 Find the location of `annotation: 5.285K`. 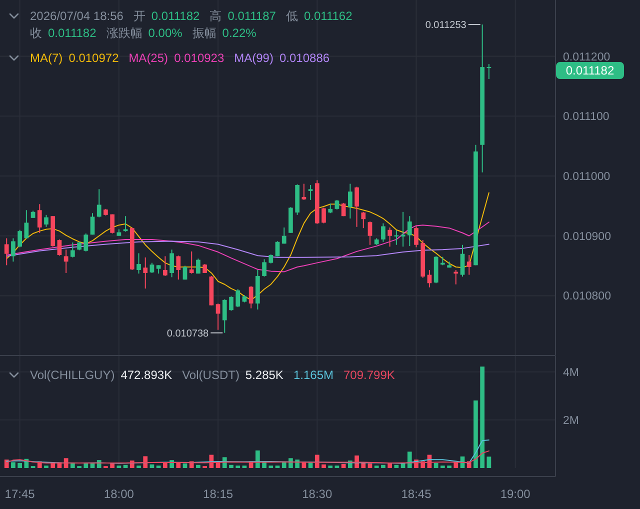

annotation: 5.285K is located at coordinates (264, 375).